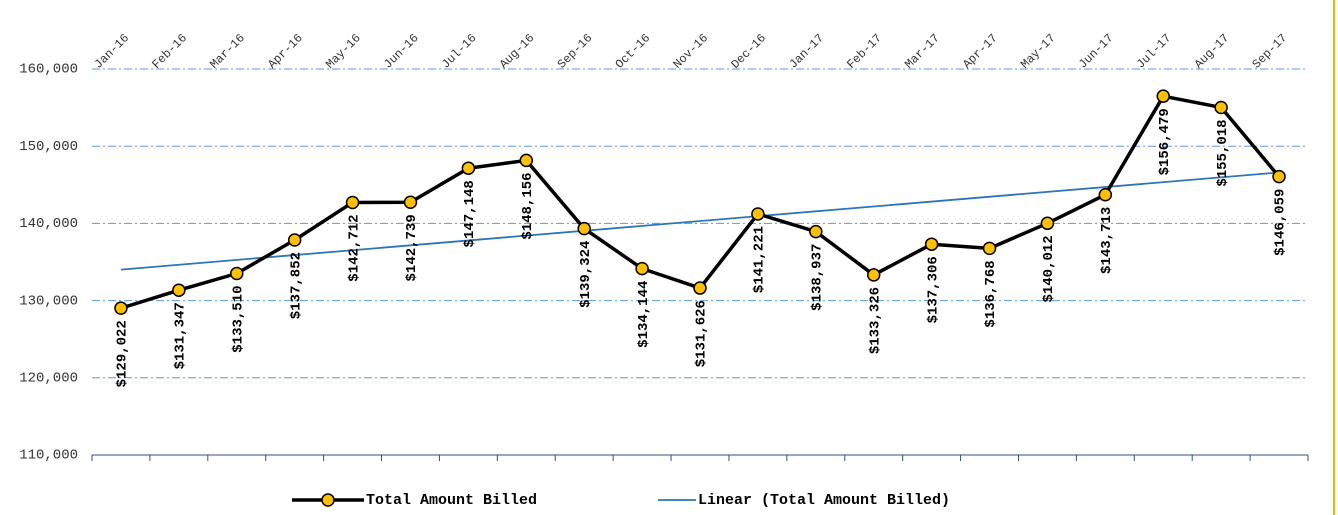  Describe the element at coordinates (48, 70) in the screenshot. I see `y-tick-label: 160,000` at that location.